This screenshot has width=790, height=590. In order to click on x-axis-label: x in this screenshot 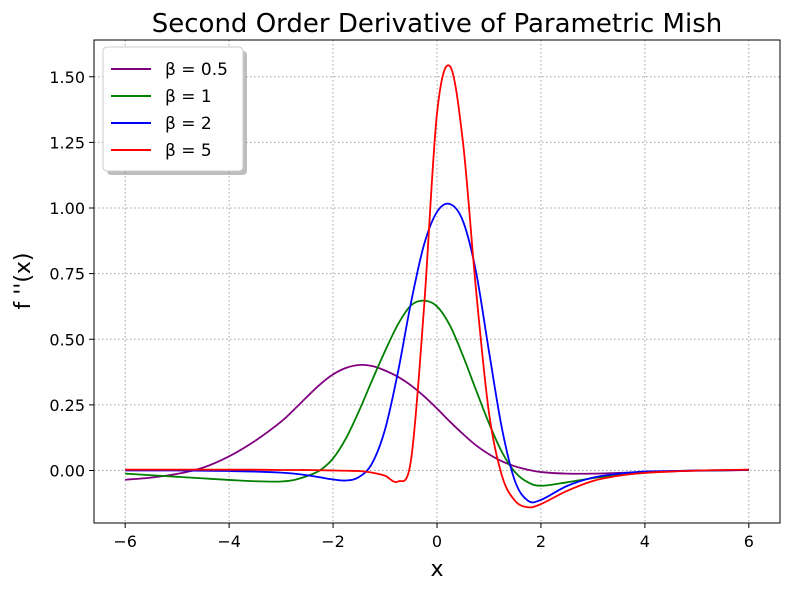, I will do `click(436, 569)`.